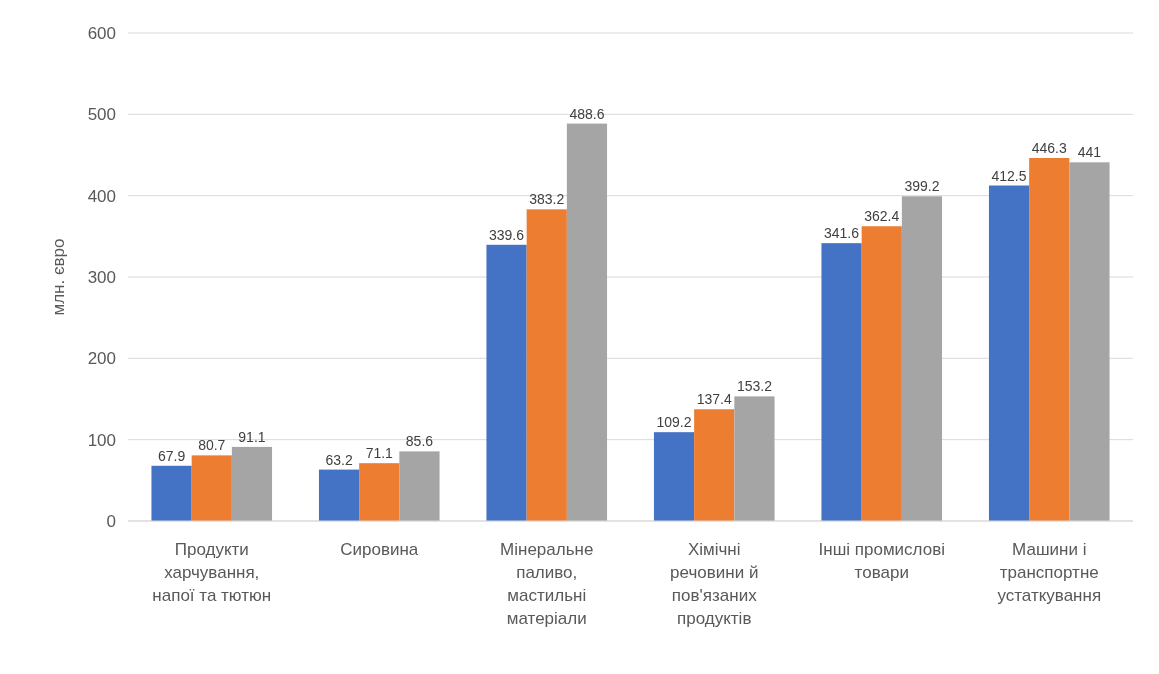  I want to click on data-label: 339.6, so click(507, 234).